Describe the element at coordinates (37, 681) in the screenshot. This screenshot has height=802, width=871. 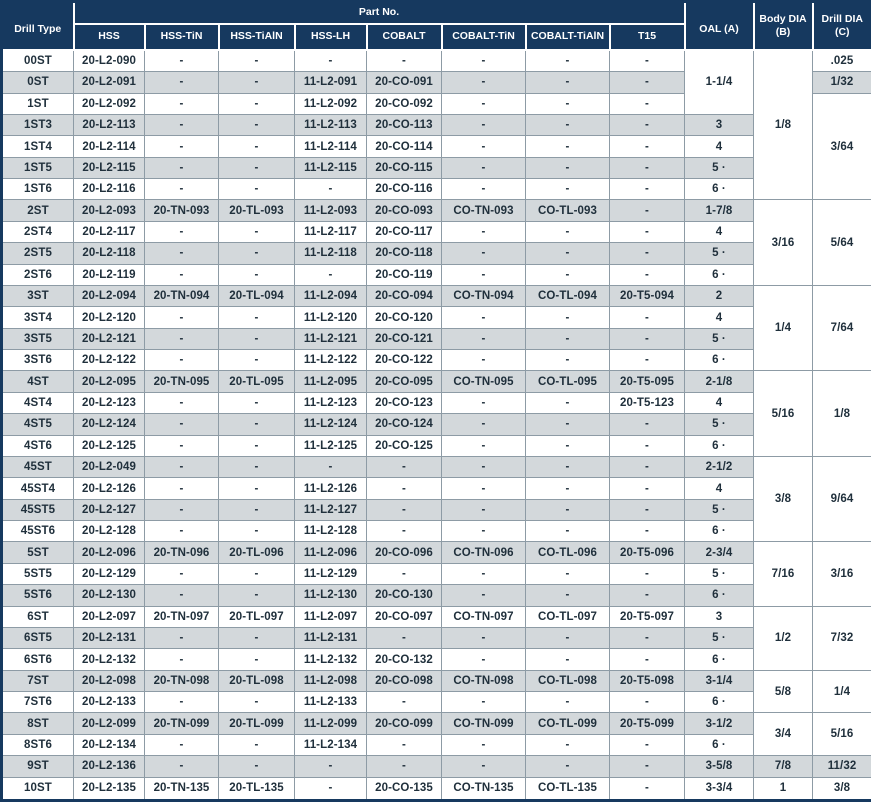
I see `drill-type-cell: 7ST` at that location.